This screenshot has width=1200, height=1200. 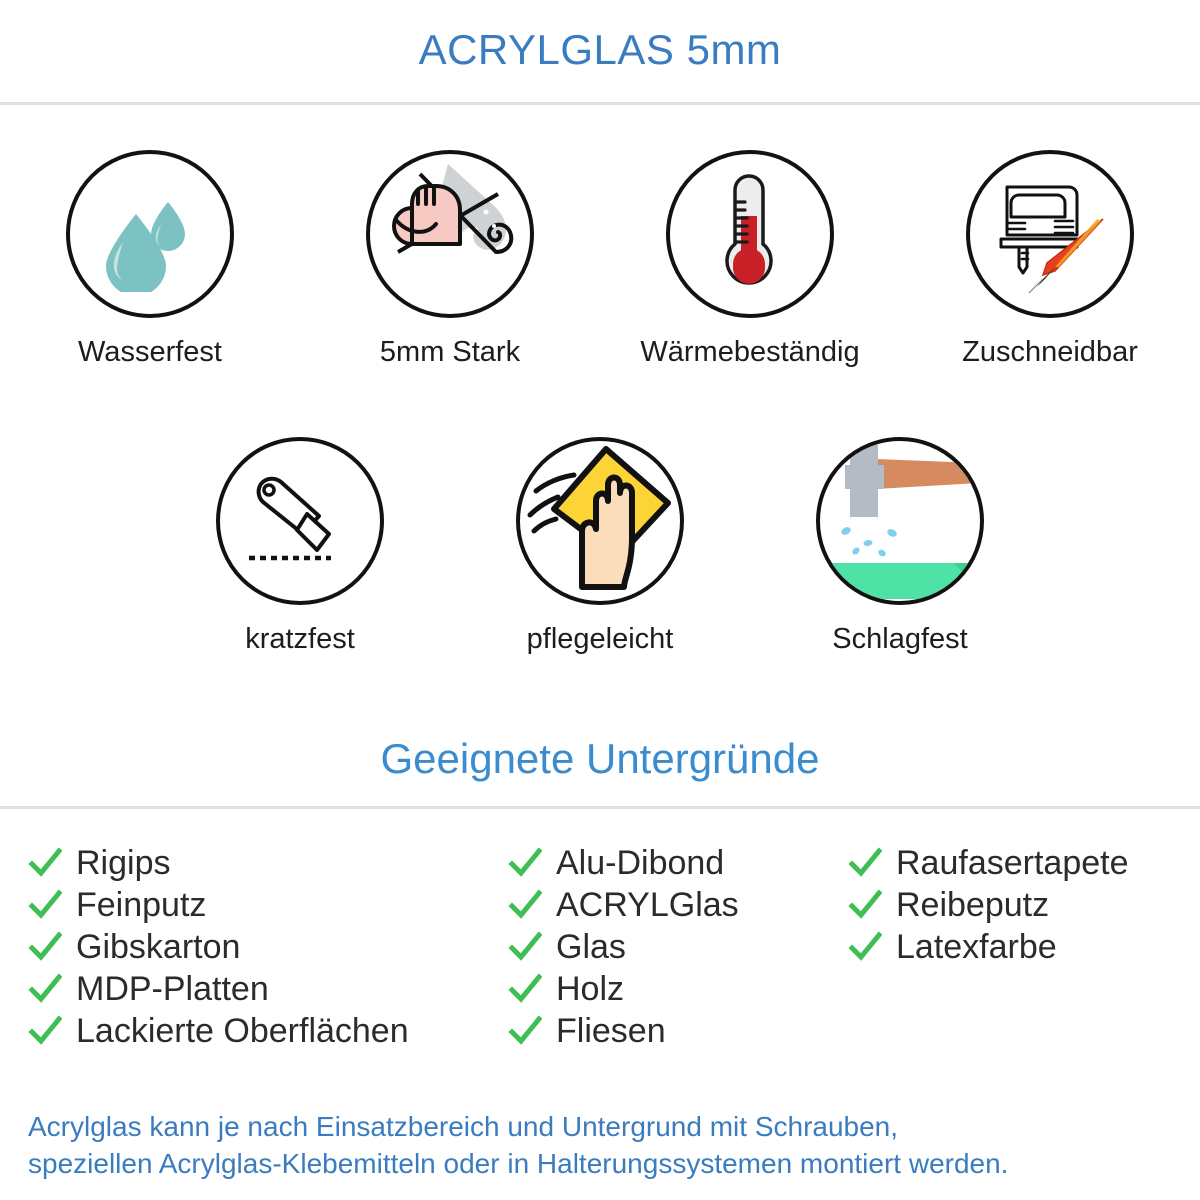 I want to click on list-item-label: MDP-Platten, so click(x=172, y=989).